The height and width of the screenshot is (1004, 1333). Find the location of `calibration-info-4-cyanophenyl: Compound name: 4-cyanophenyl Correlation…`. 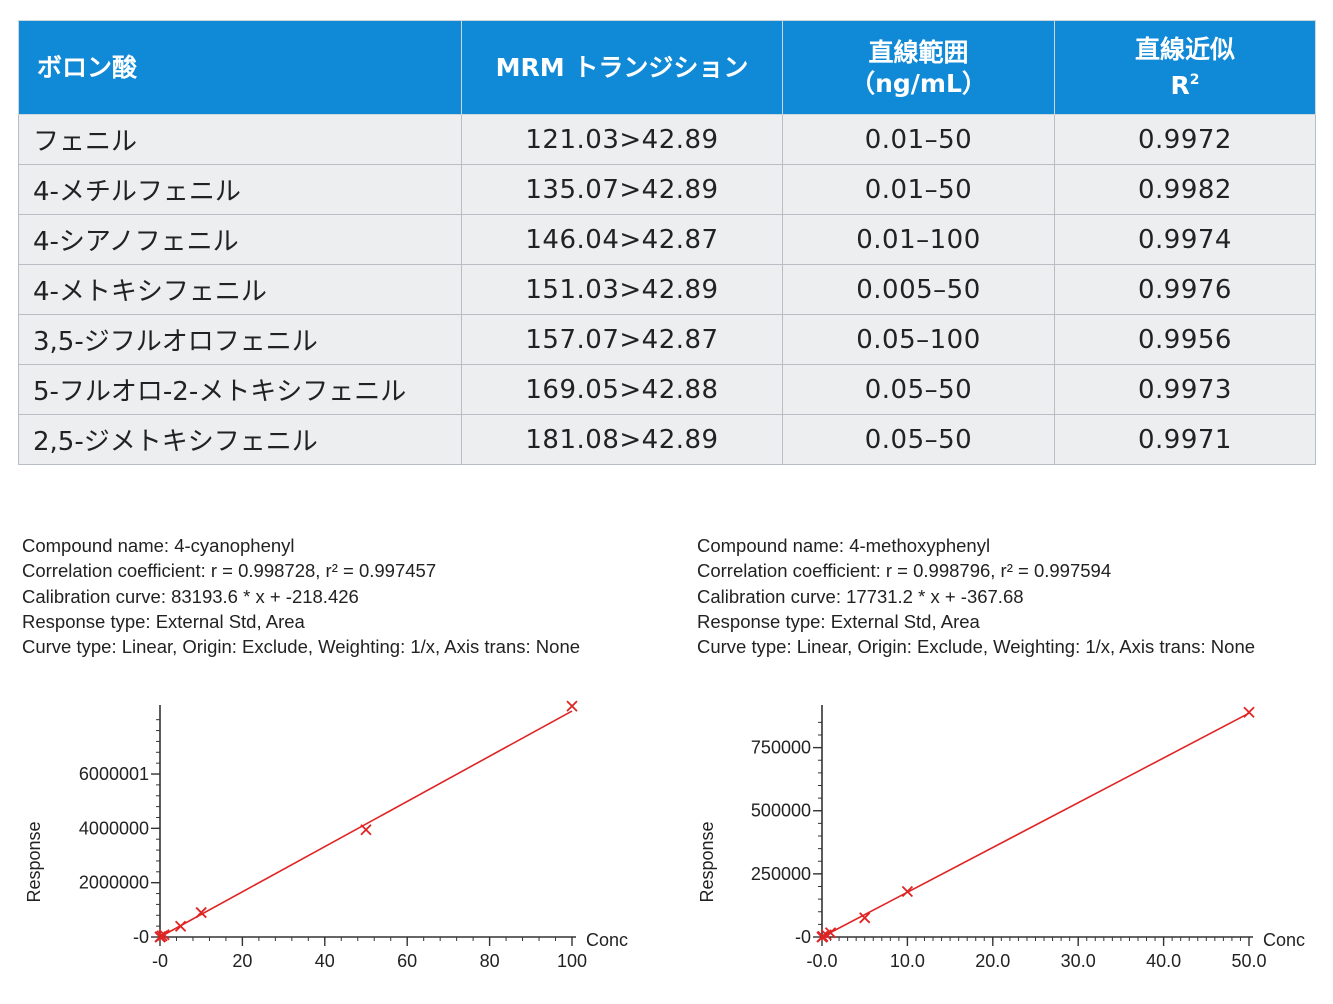

calibration-info-4-cyanophenyl: Compound name: 4-cyanophenyl Correlation… is located at coordinates (301, 596).